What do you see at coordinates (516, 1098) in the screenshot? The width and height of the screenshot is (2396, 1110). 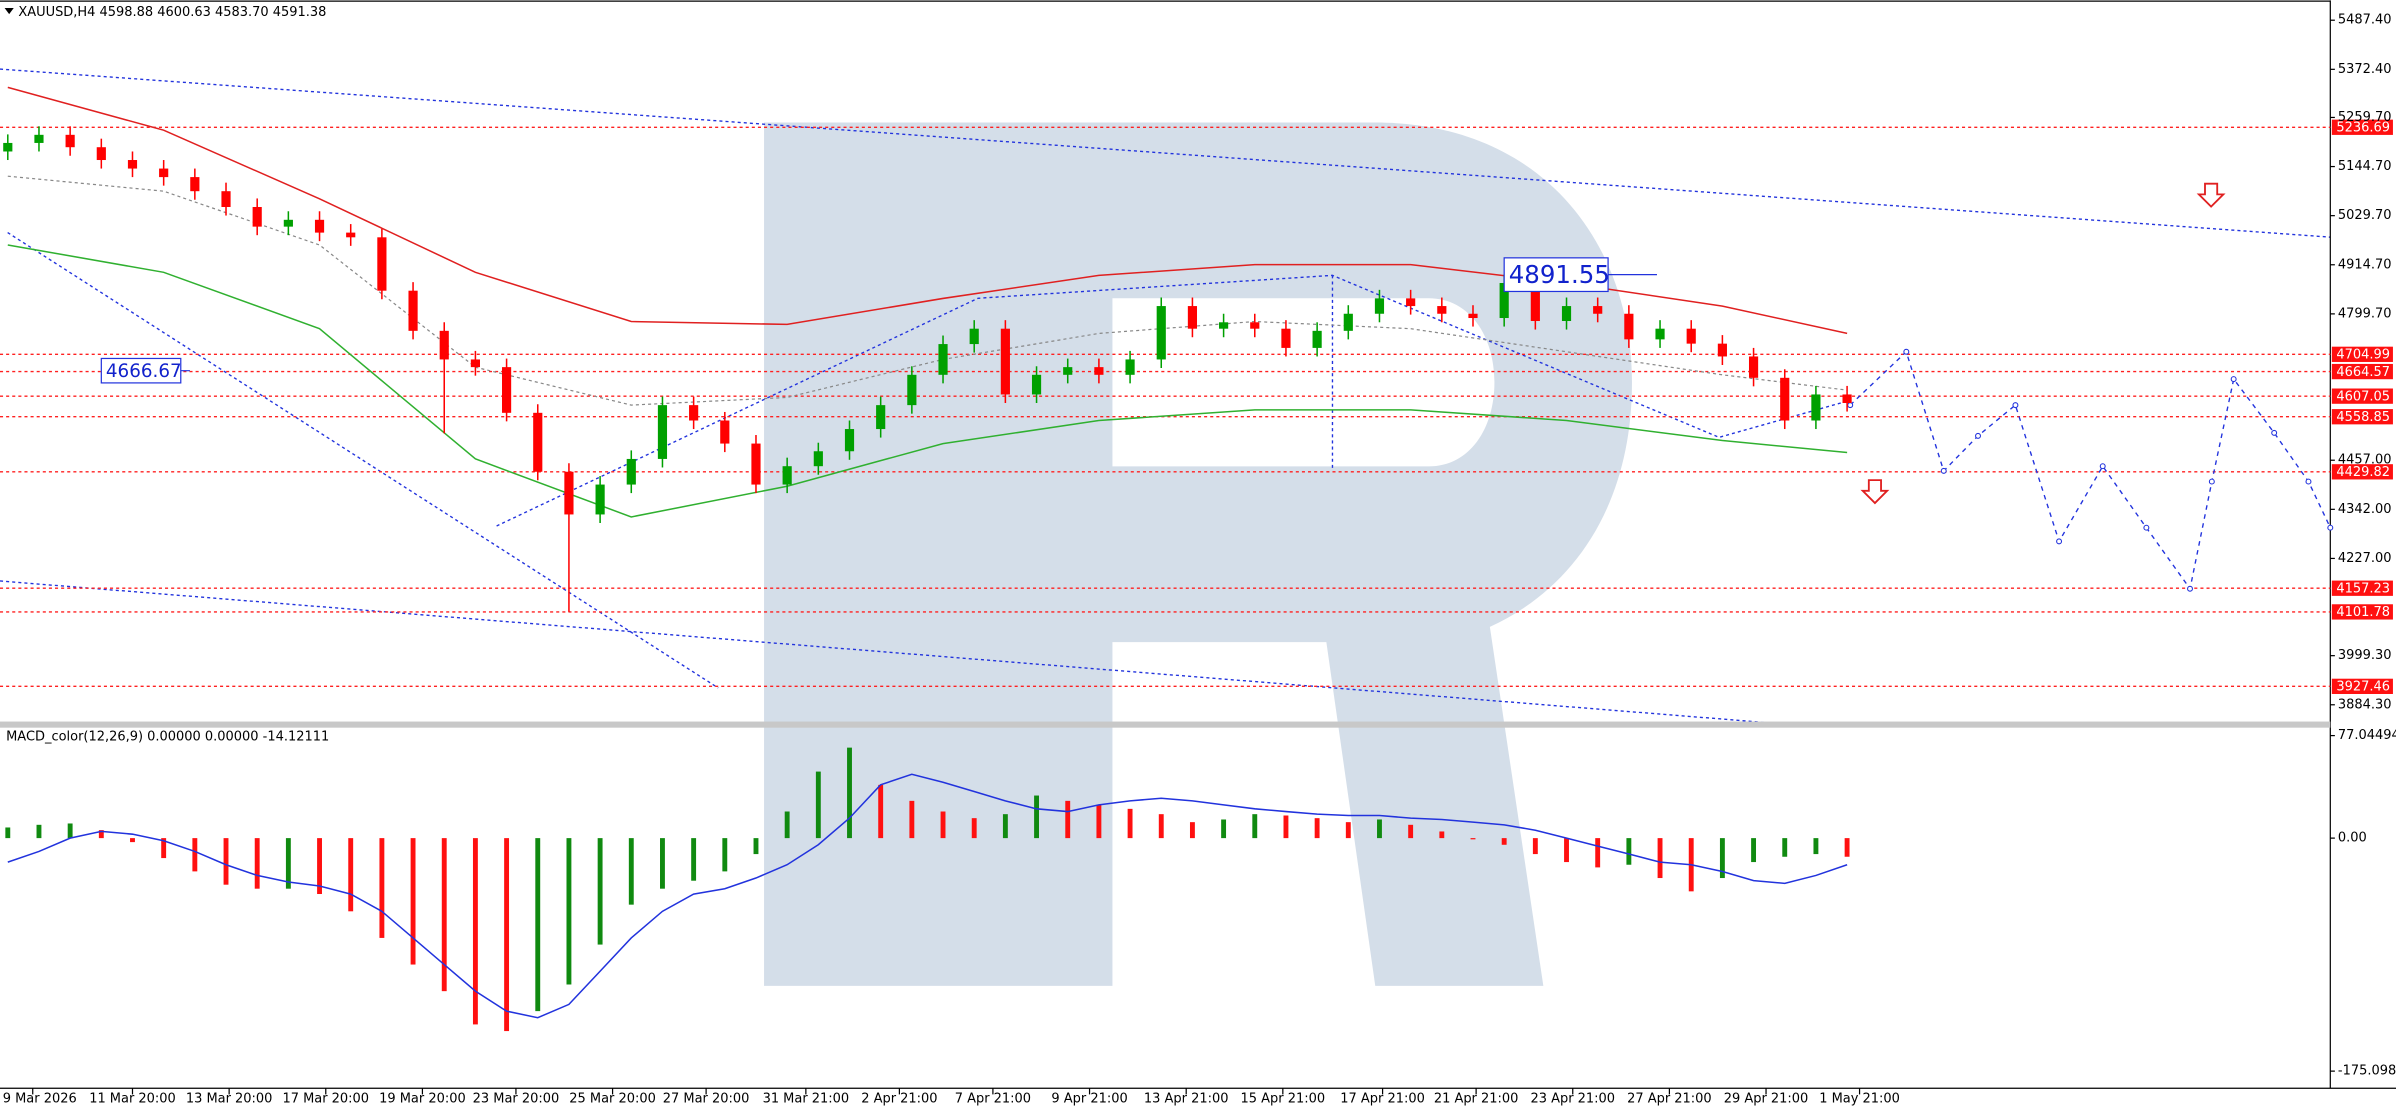 I see `x-tick-label: 23 Mar 20:00` at bounding box center [516, 1098].